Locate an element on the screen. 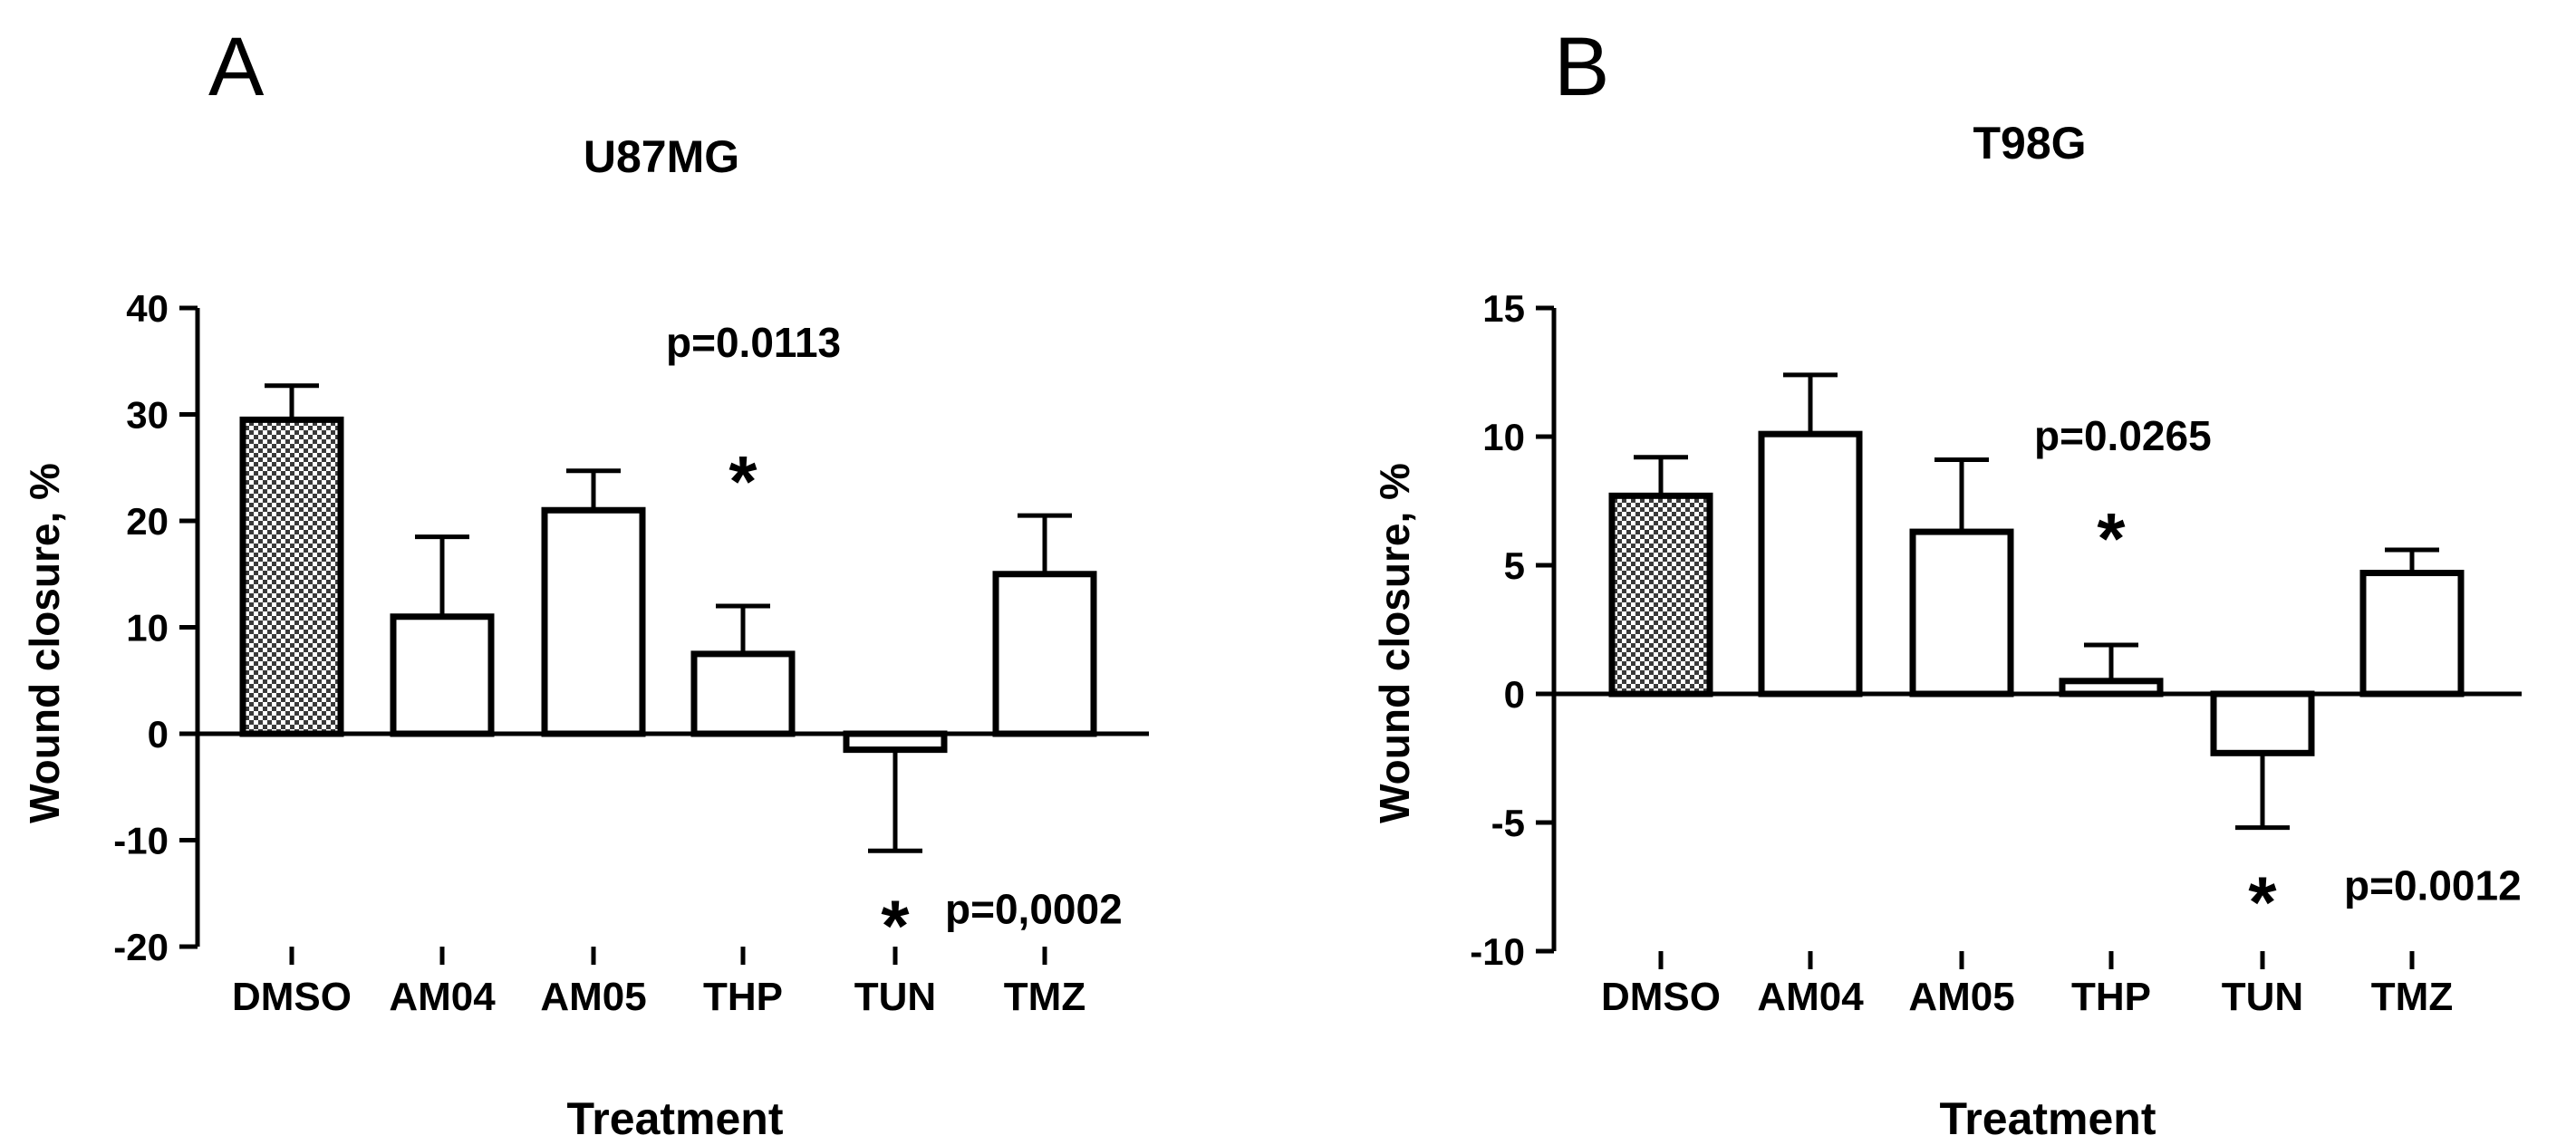 The image size is (2576, 1145). y-tick-label: 15 is located at coordinates (1503, 308).